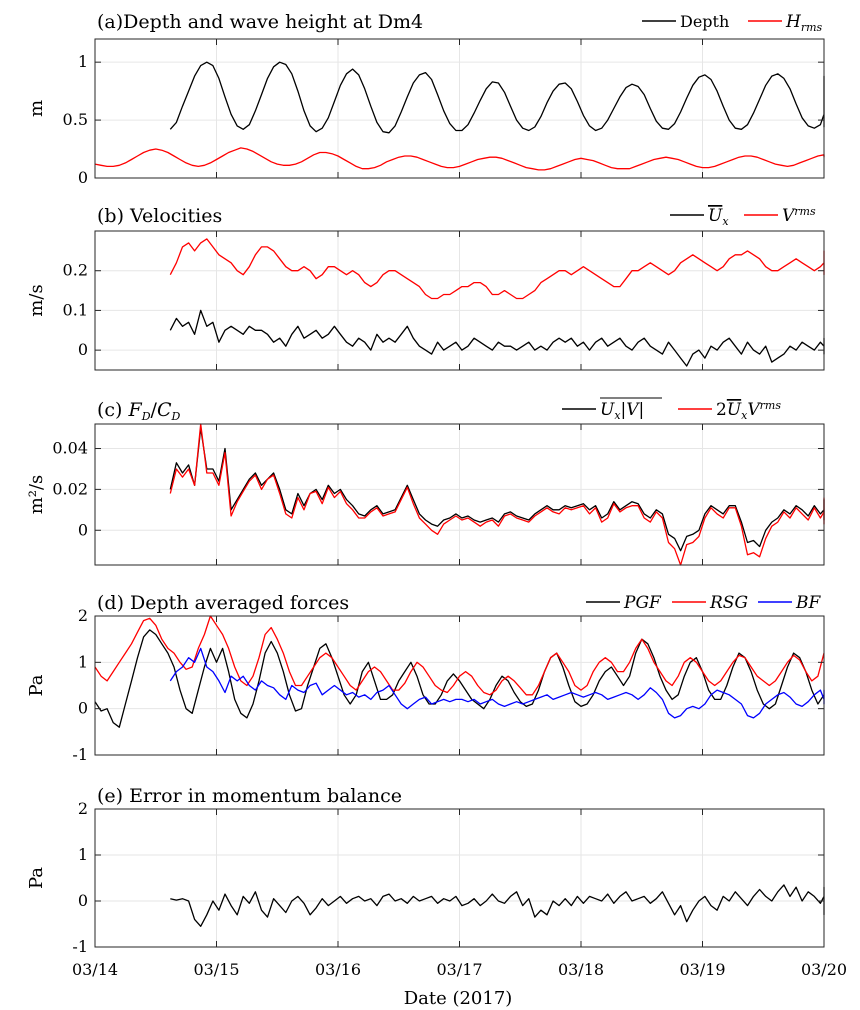  What do you see at coordinates (804, 23) in the screenshot?
I see `legend-label: Hrms` at bounding box center [804, 23].